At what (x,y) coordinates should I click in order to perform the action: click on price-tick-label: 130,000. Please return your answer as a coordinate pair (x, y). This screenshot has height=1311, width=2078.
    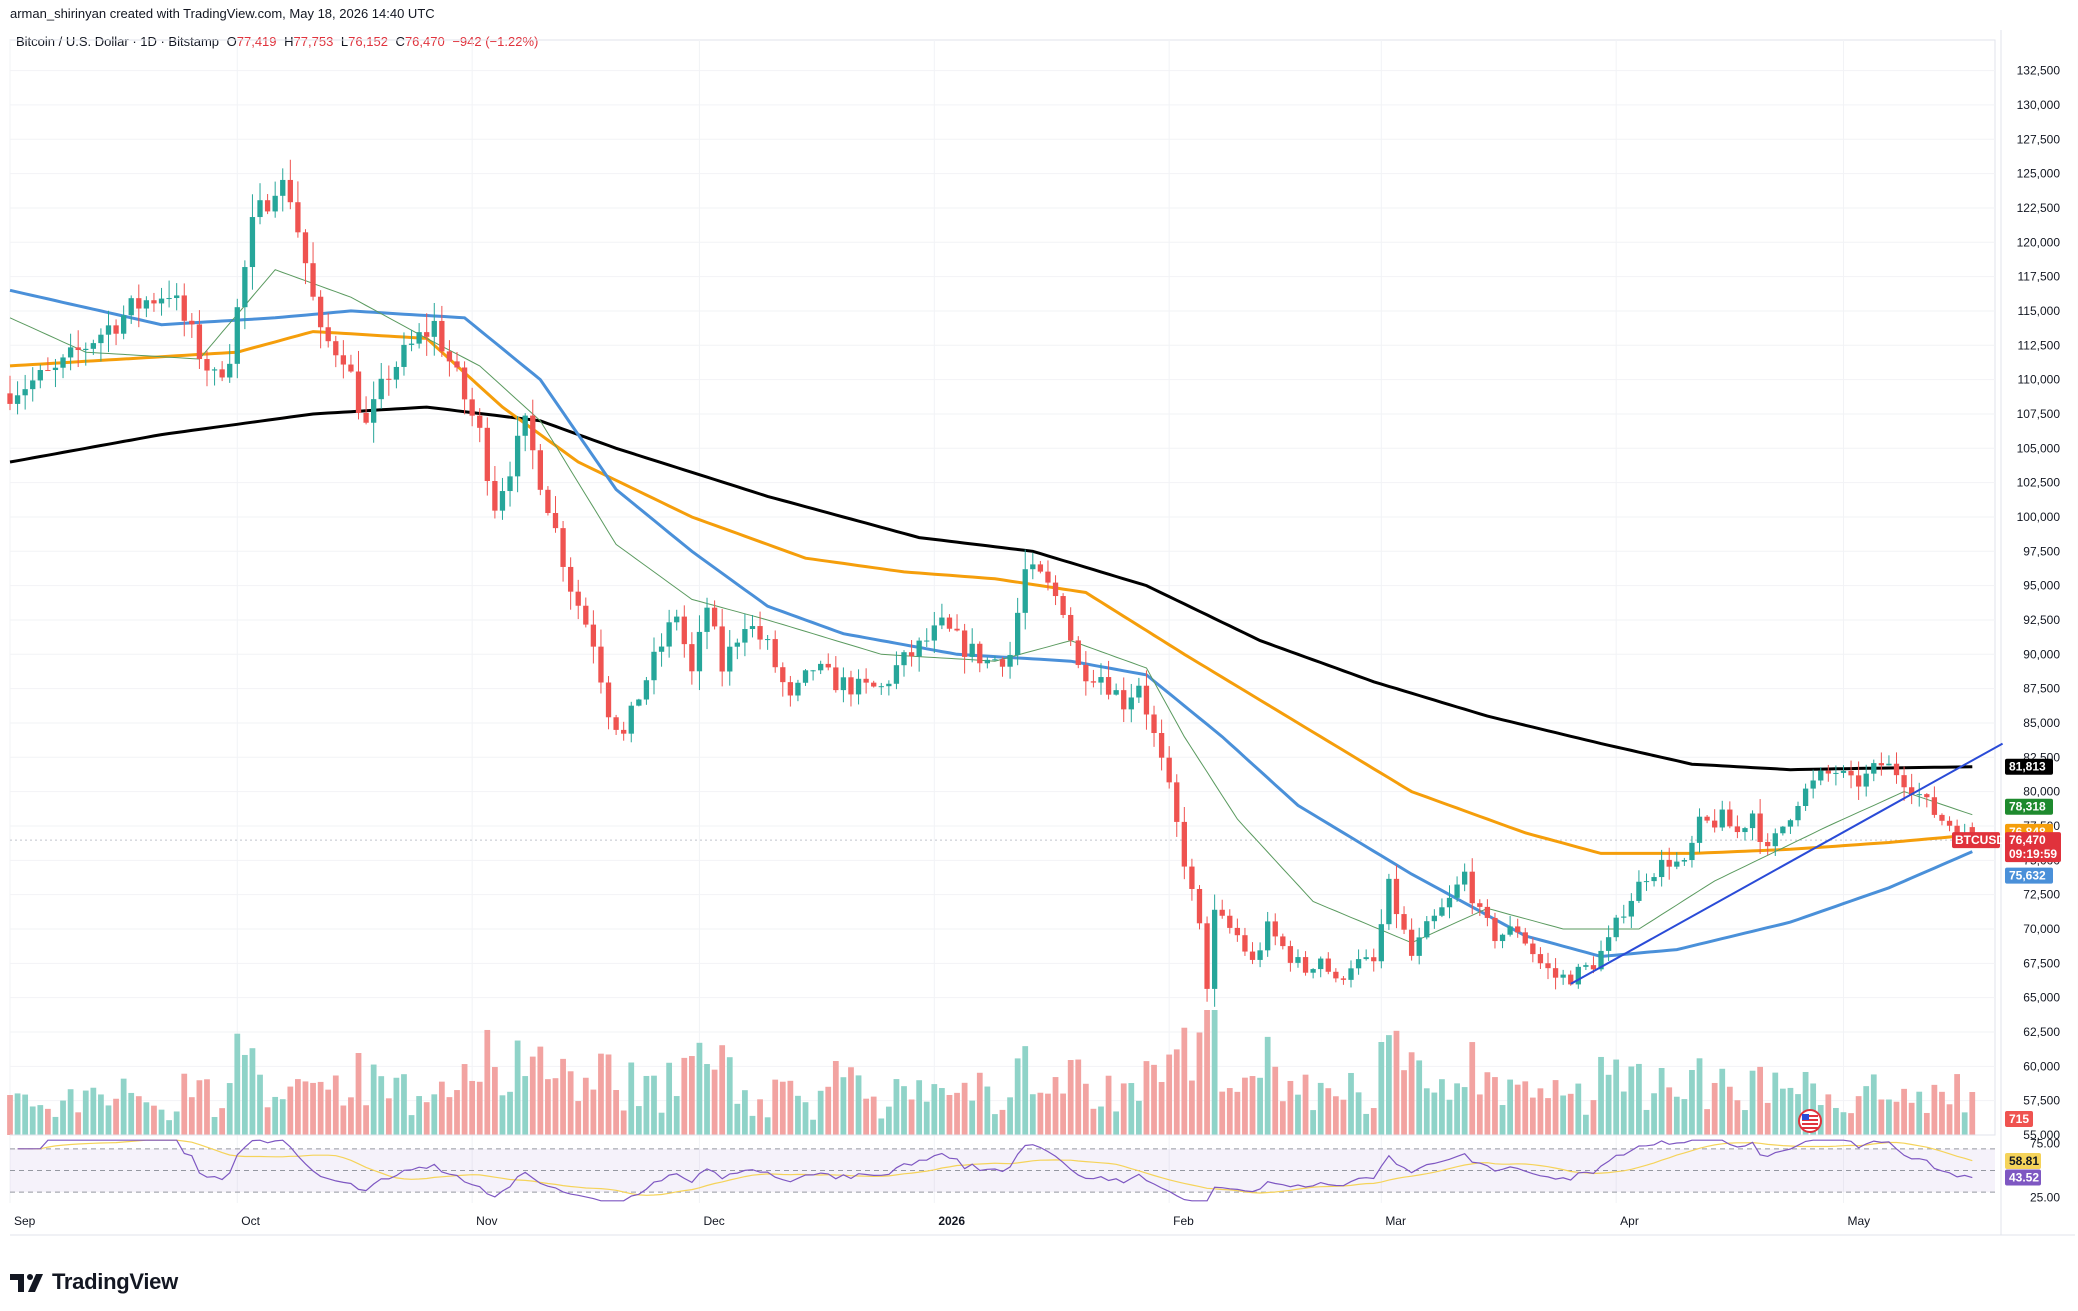
    Looking at the image, I should click on (2039, 105).